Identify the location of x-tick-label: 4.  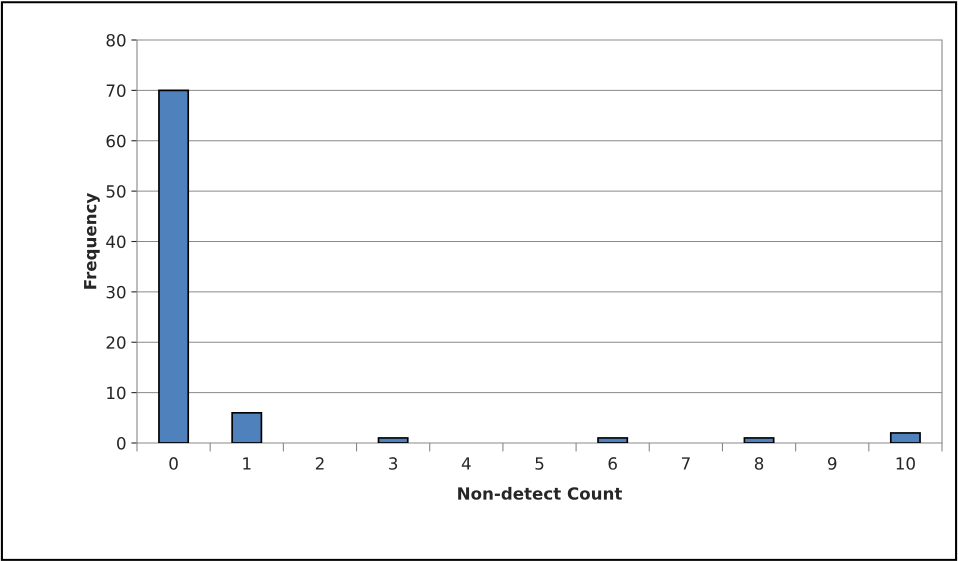
(466, 463).